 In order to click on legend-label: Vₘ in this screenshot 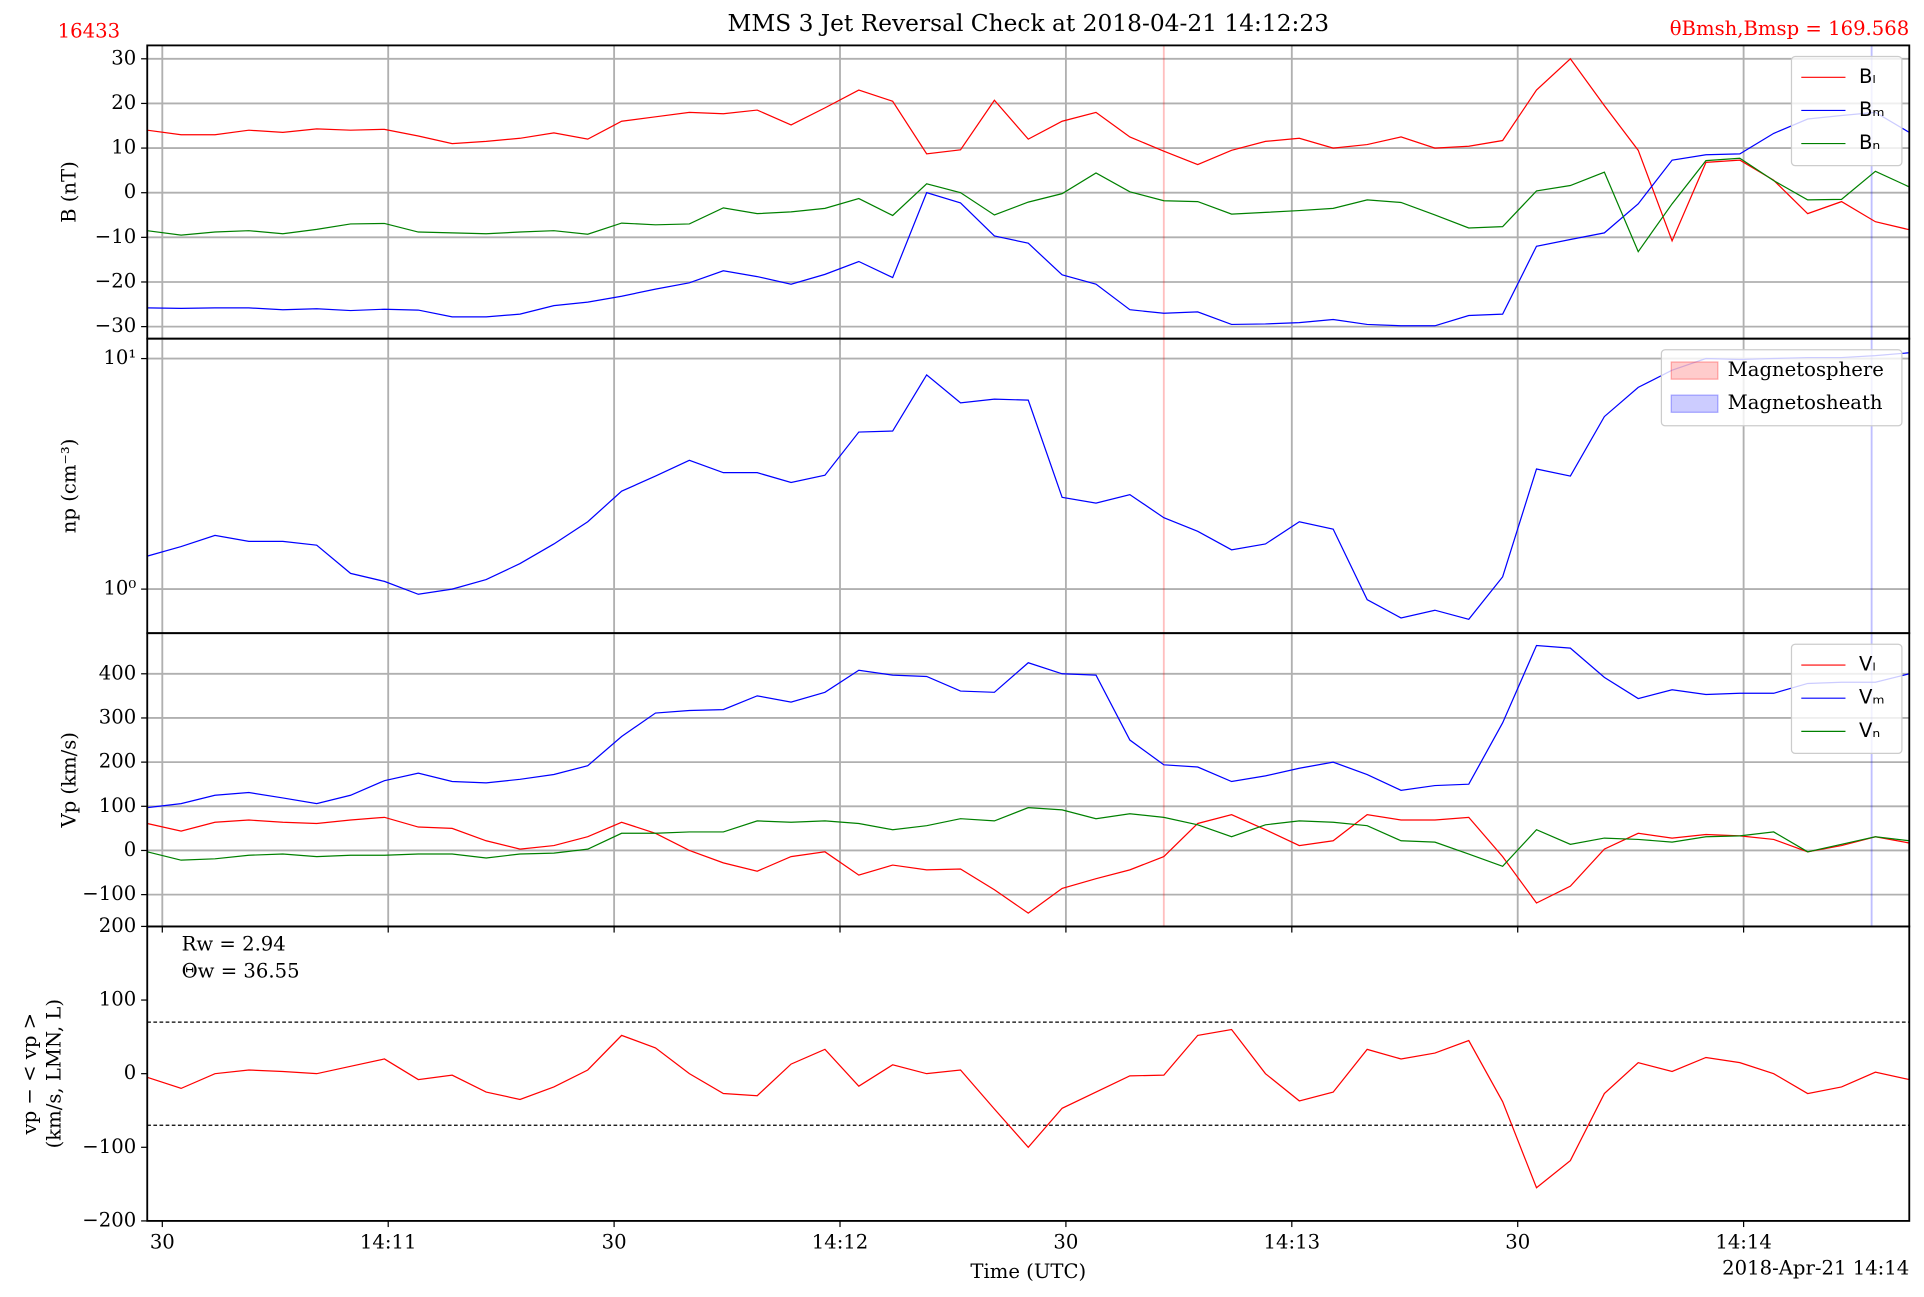, I will do `click(1872, 697)`.